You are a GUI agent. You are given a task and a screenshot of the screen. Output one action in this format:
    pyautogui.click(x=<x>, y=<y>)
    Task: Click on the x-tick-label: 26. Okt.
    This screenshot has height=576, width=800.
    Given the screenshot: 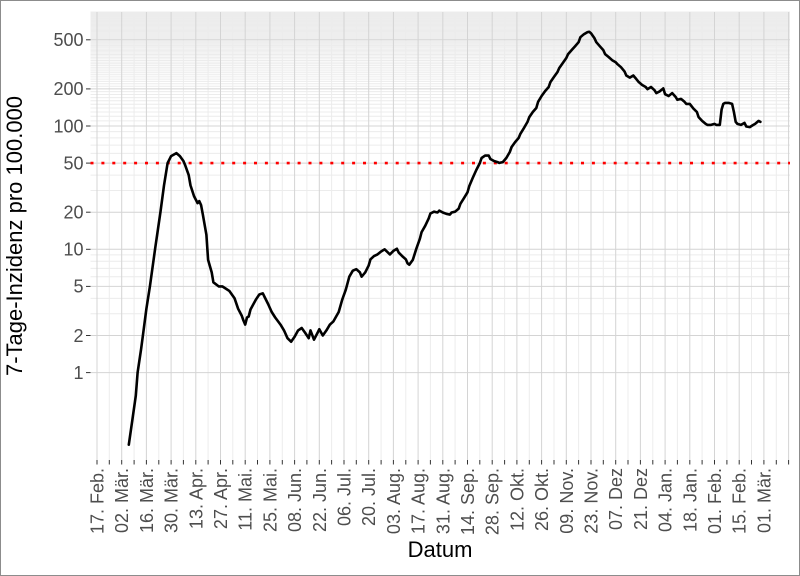 What is the action you would take?
    pyautogui.click(x=542, y=499)
    